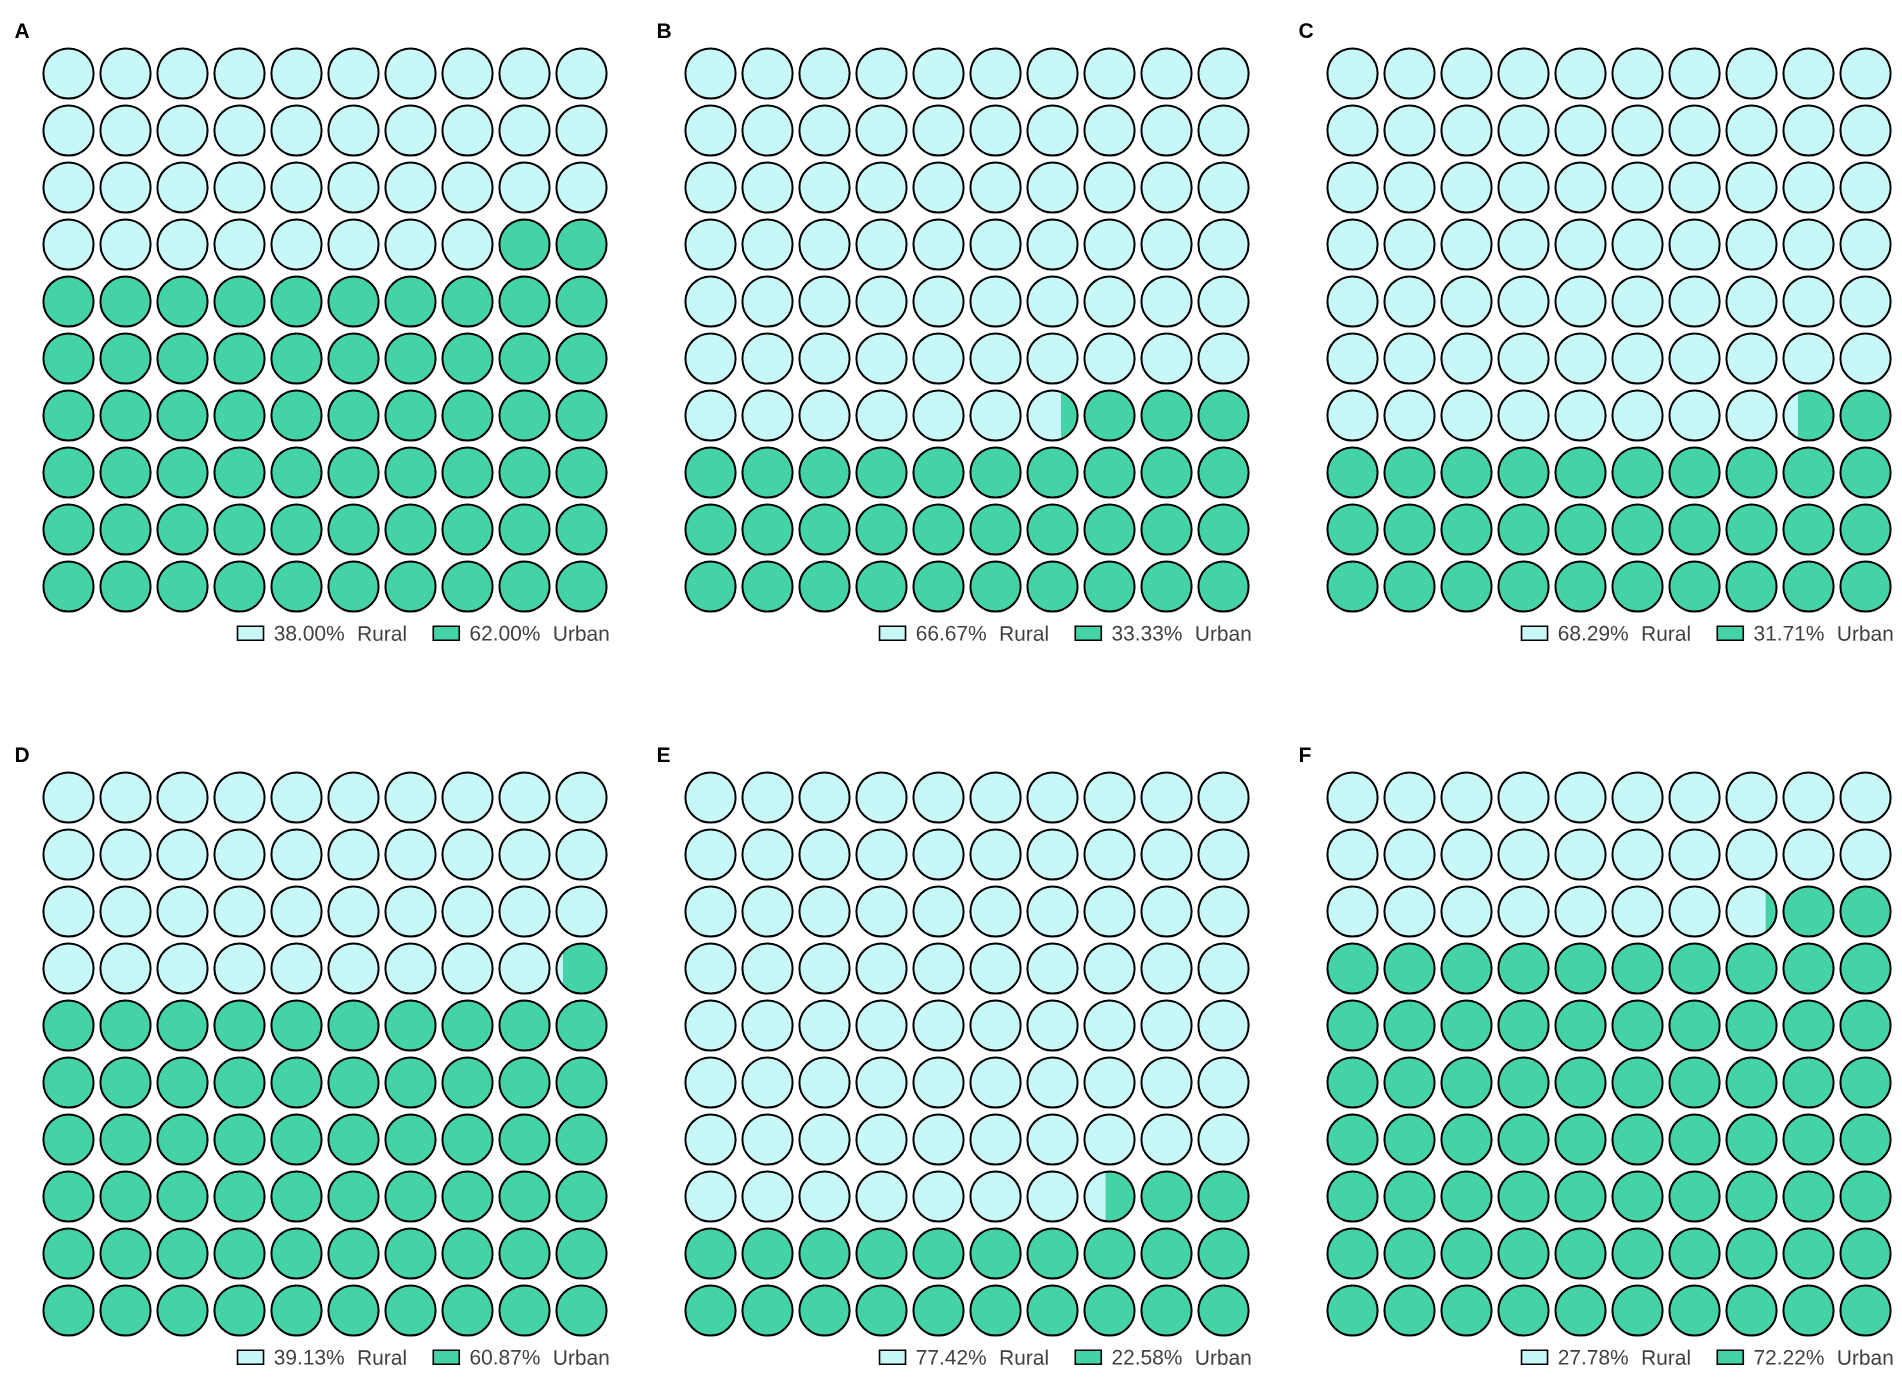  Describe the element at coordinates (664, 30) in the screenshot. I see `text: B` at that location.